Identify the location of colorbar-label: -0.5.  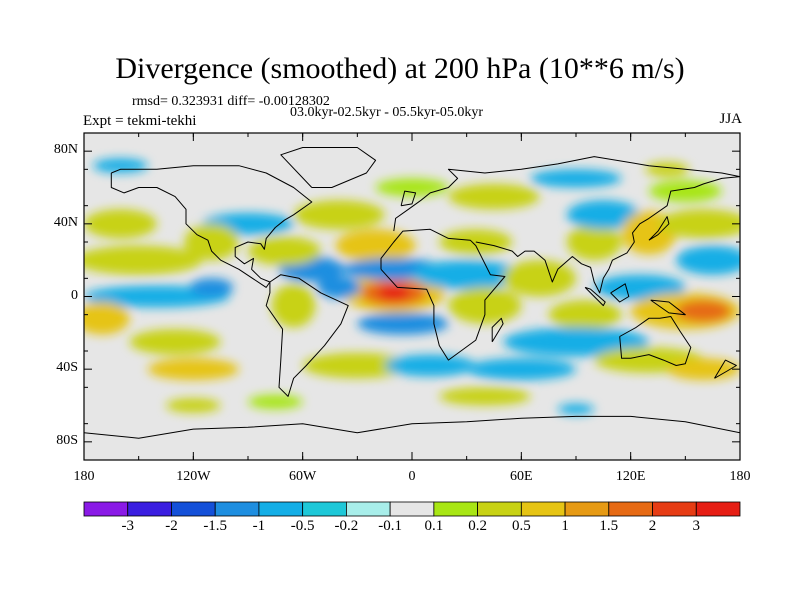
(302, 526).